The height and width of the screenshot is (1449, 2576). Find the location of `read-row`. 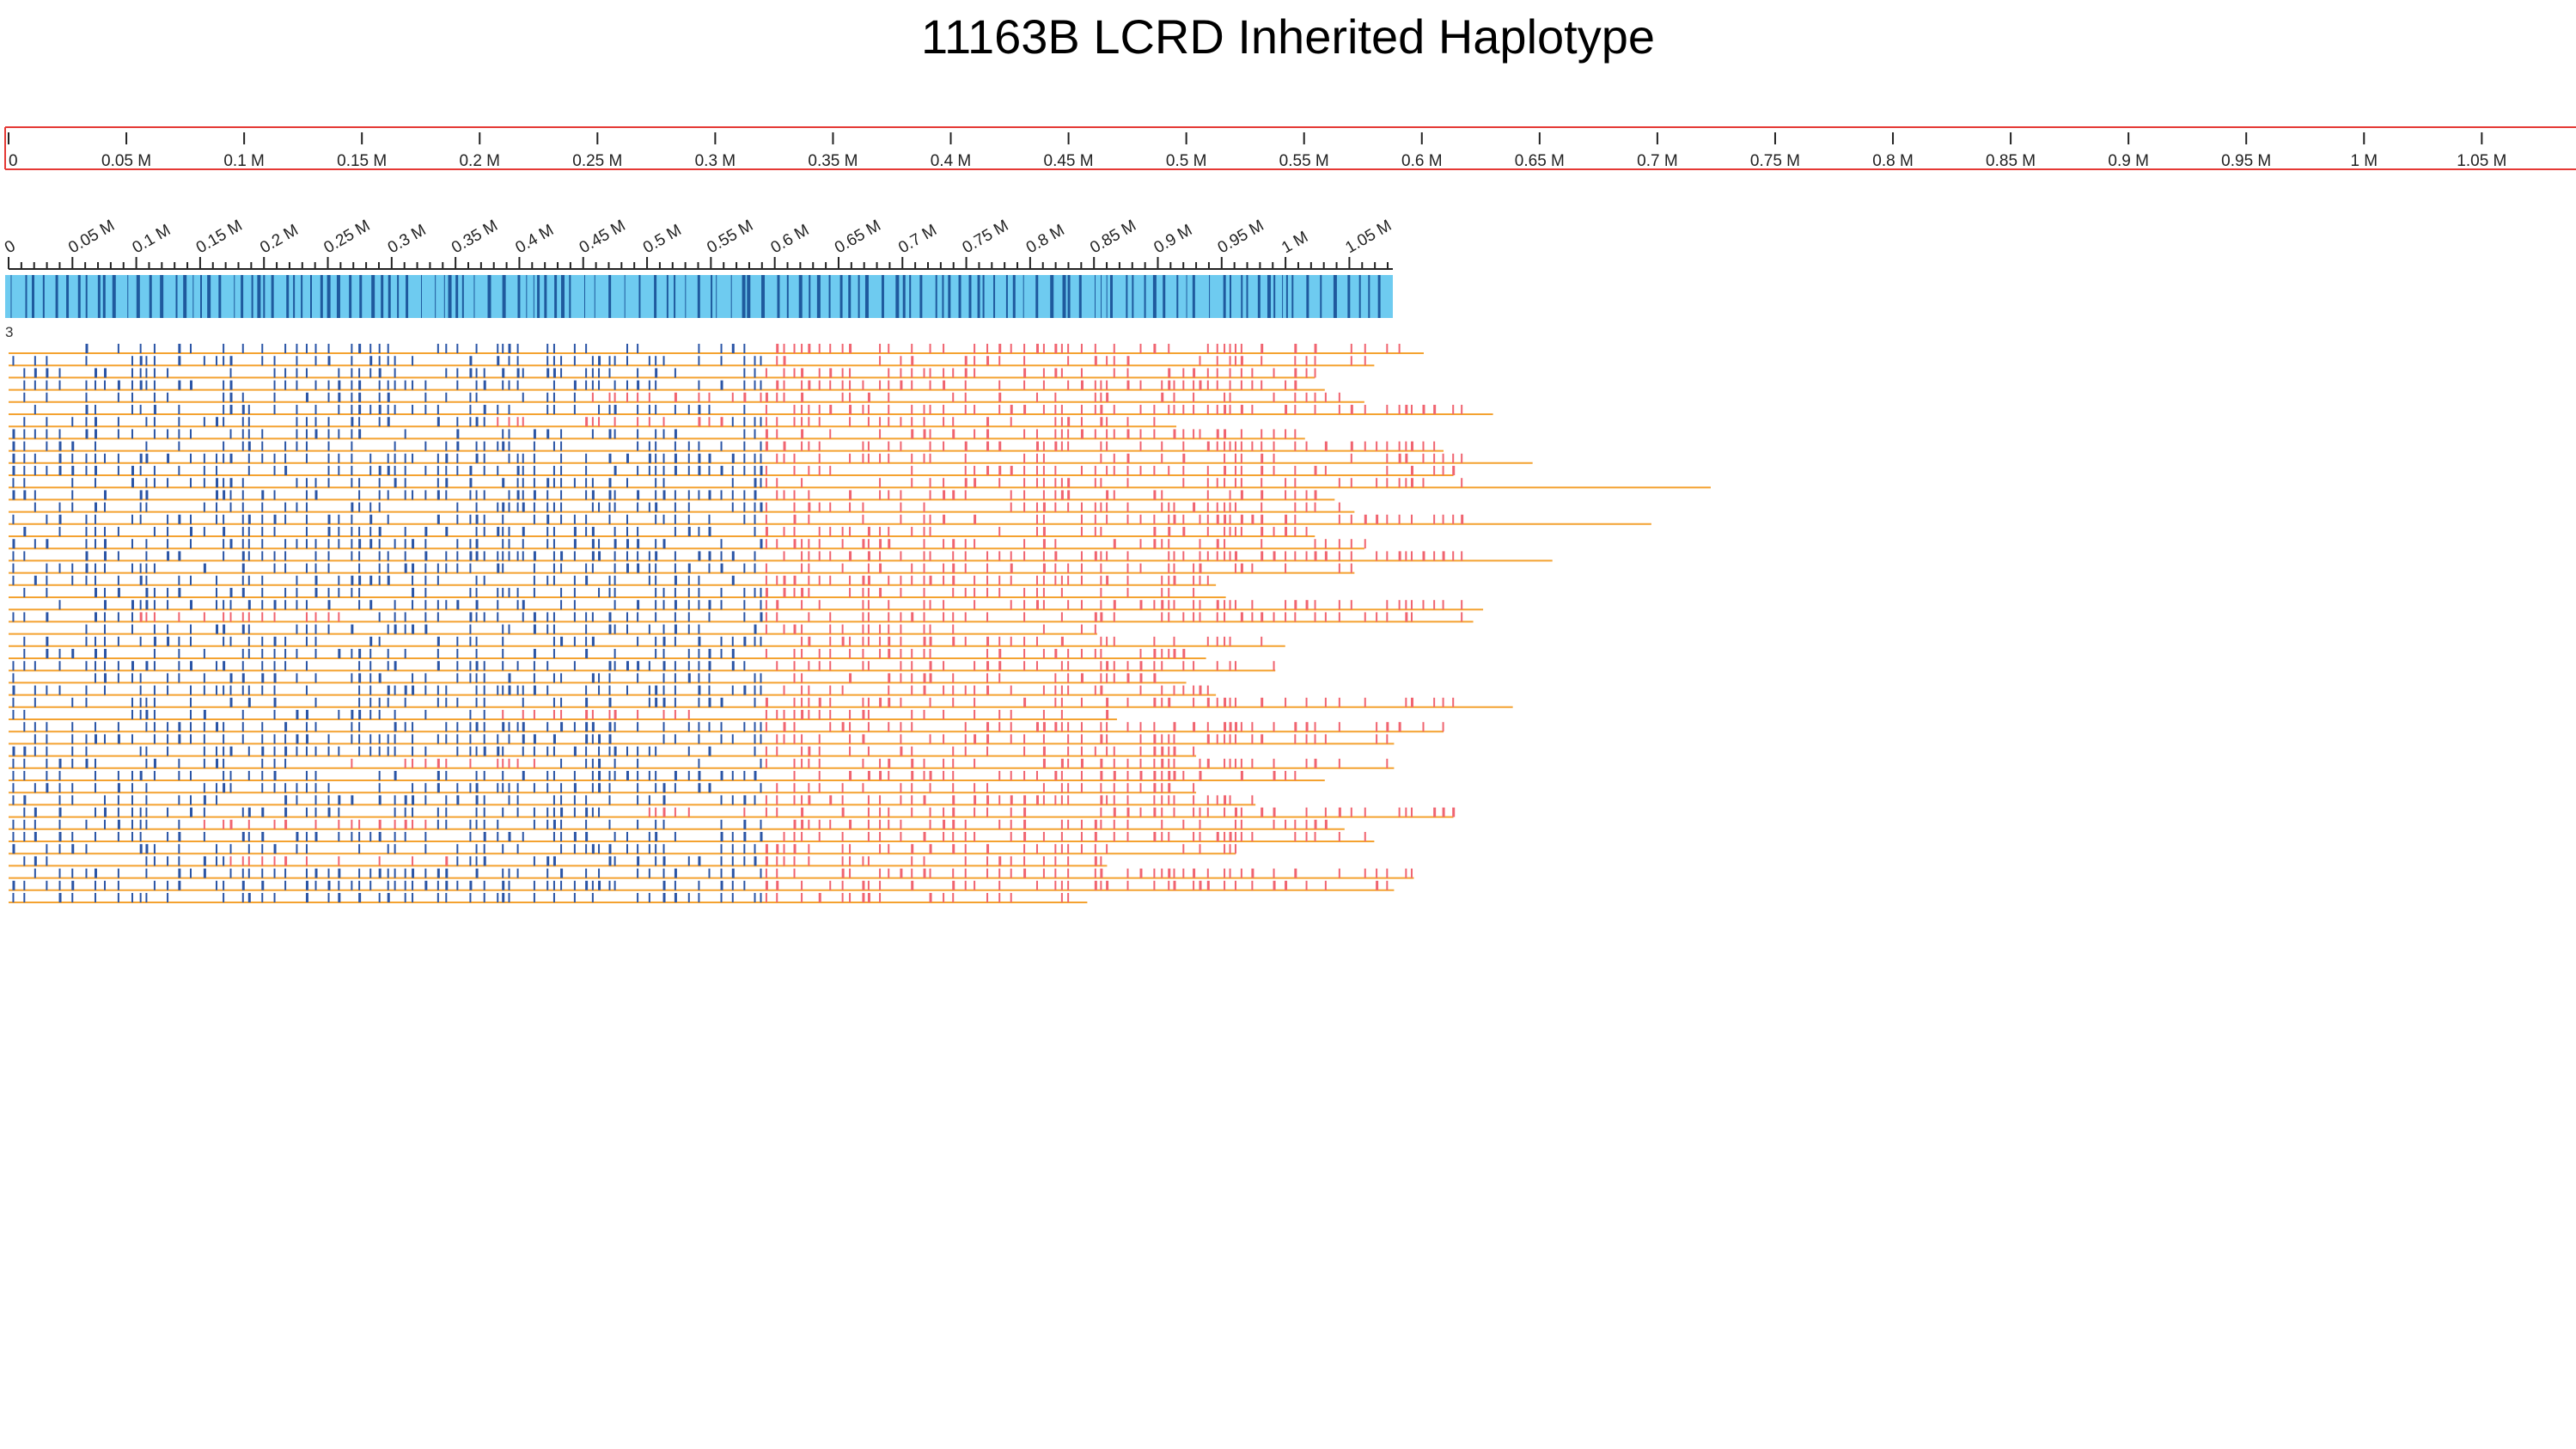

read-row is located at coordinates (642, 666).